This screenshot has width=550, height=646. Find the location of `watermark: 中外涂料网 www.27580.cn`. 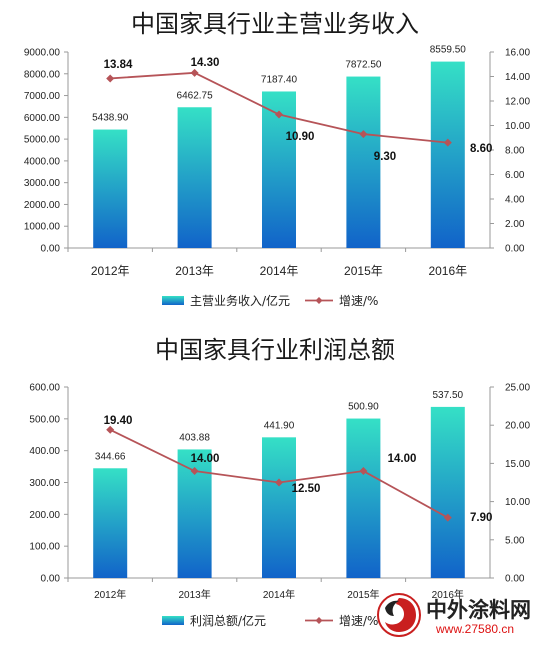

watermark: 中外涂料网 www.27580.cn is located at coordinates (459, 616).